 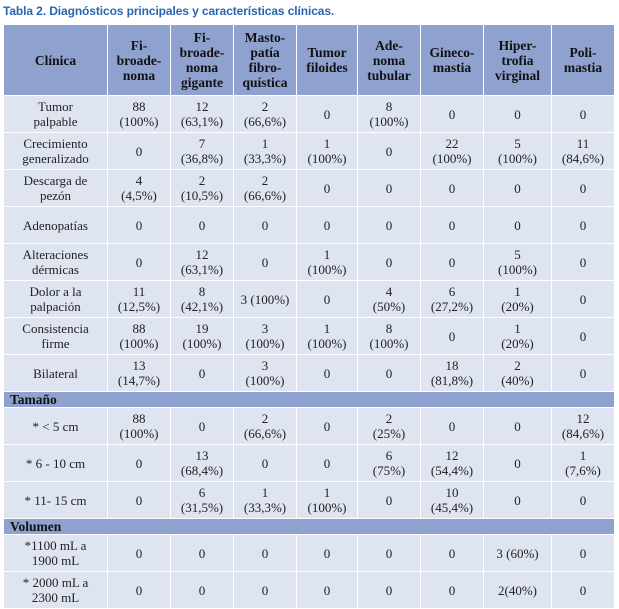 I want to click on table-row: * 2000 mL a 2300 mL 0 0 0 0 0 0 2(40%) 0, so click(x=309, y=590).